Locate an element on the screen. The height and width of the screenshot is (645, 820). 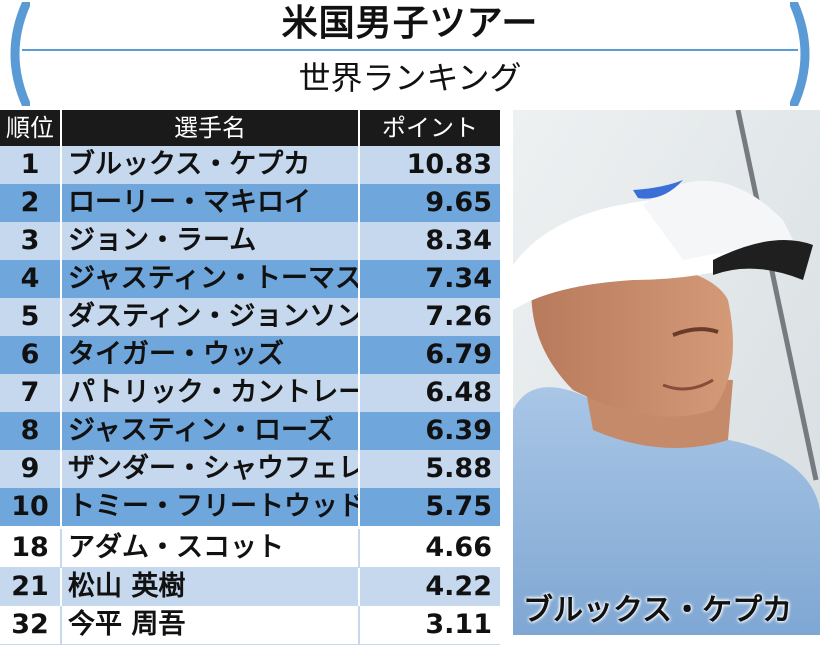
column-header-name: 選手名 is located at coordinates (211, 128).